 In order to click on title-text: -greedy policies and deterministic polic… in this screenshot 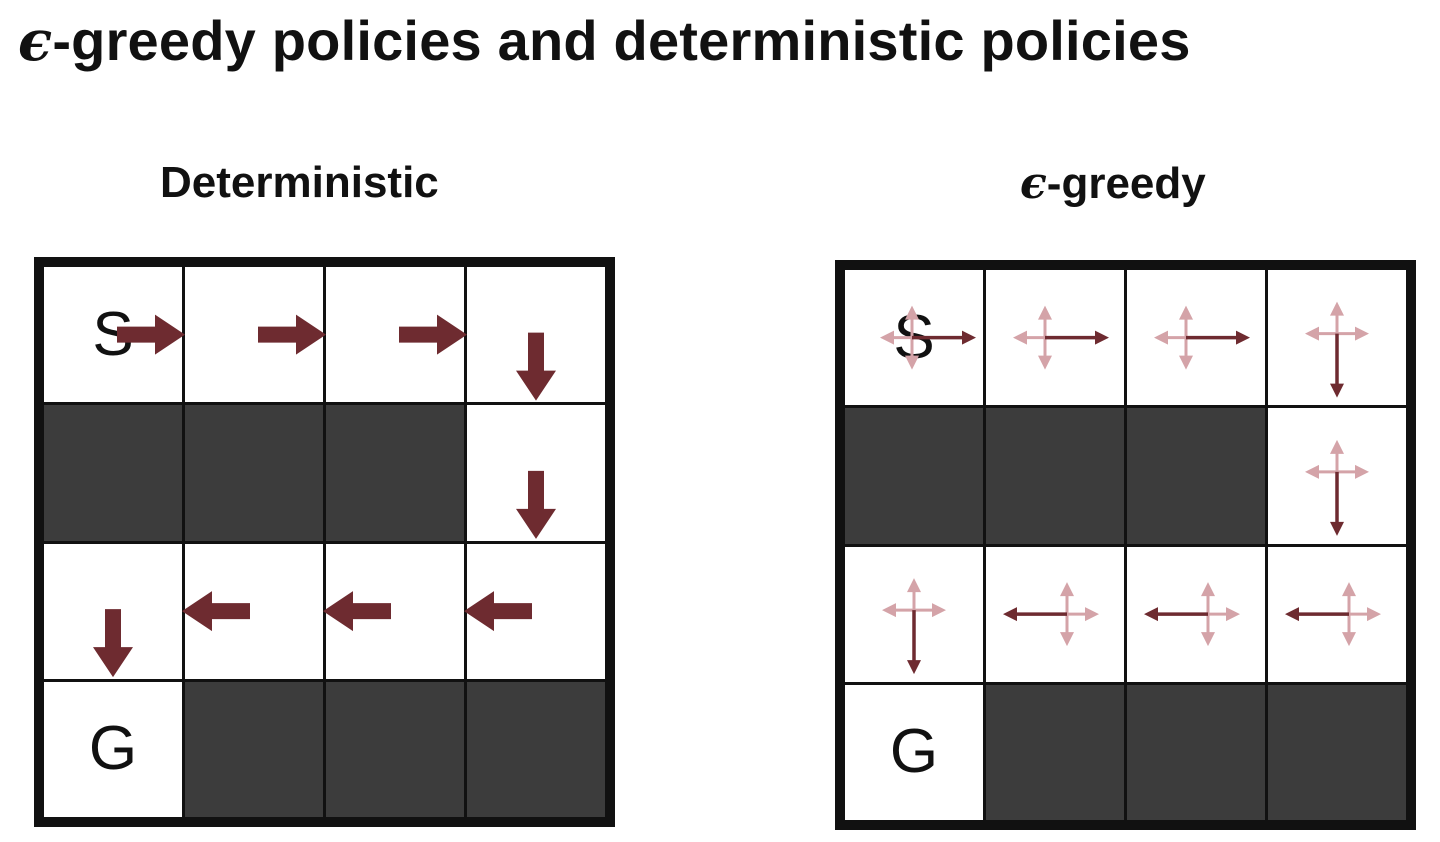, I will do `click(621, 40)`.